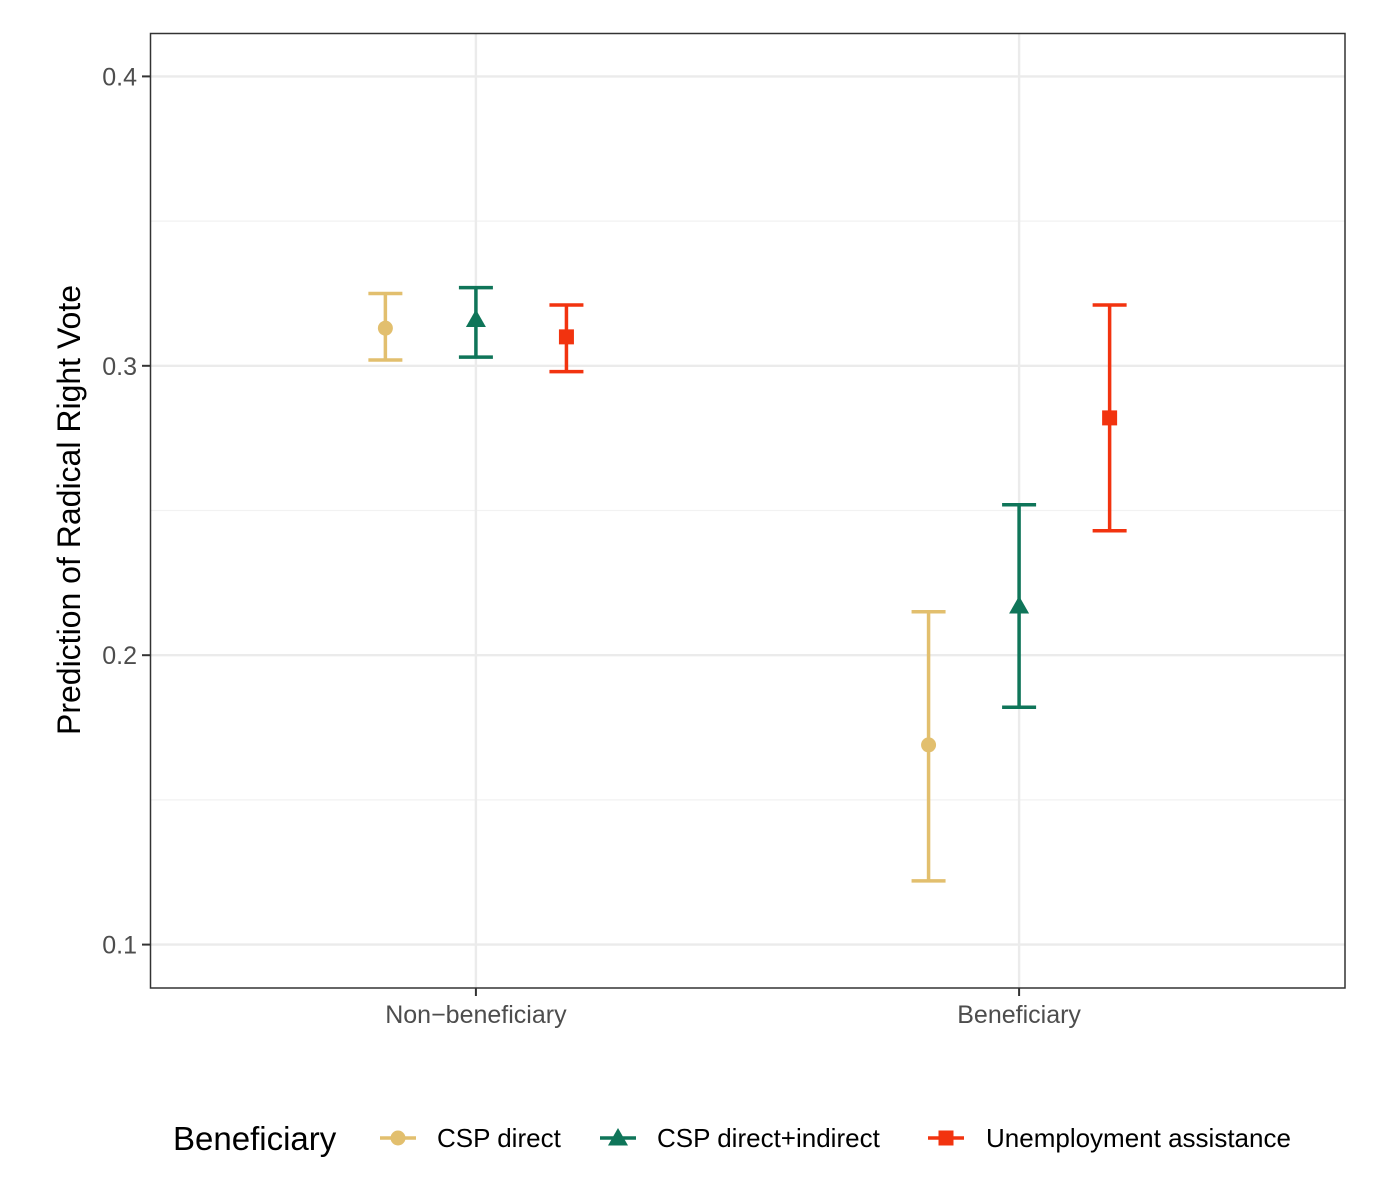 This screenshot has height=1178, width=1376. I want to click on legend-key-square, so click(946, 1138).